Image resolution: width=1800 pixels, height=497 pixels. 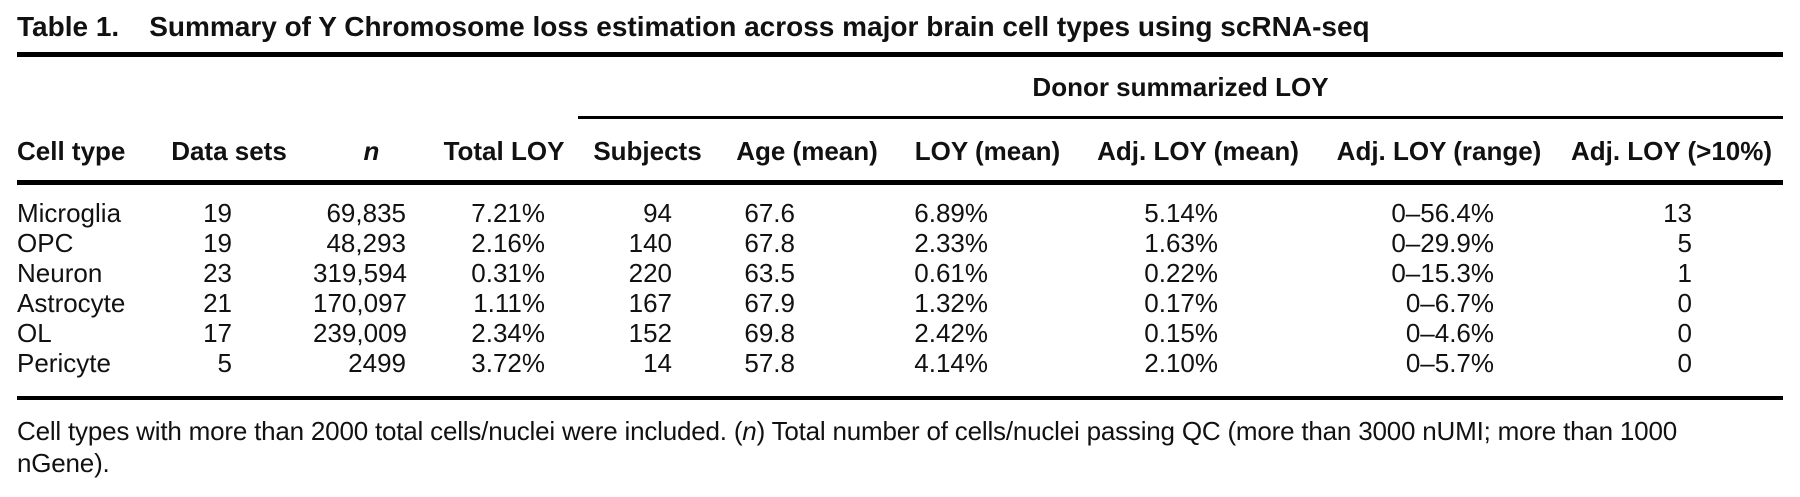 I want to click on table-cell: 0.61%, so click(x=951, y=273).